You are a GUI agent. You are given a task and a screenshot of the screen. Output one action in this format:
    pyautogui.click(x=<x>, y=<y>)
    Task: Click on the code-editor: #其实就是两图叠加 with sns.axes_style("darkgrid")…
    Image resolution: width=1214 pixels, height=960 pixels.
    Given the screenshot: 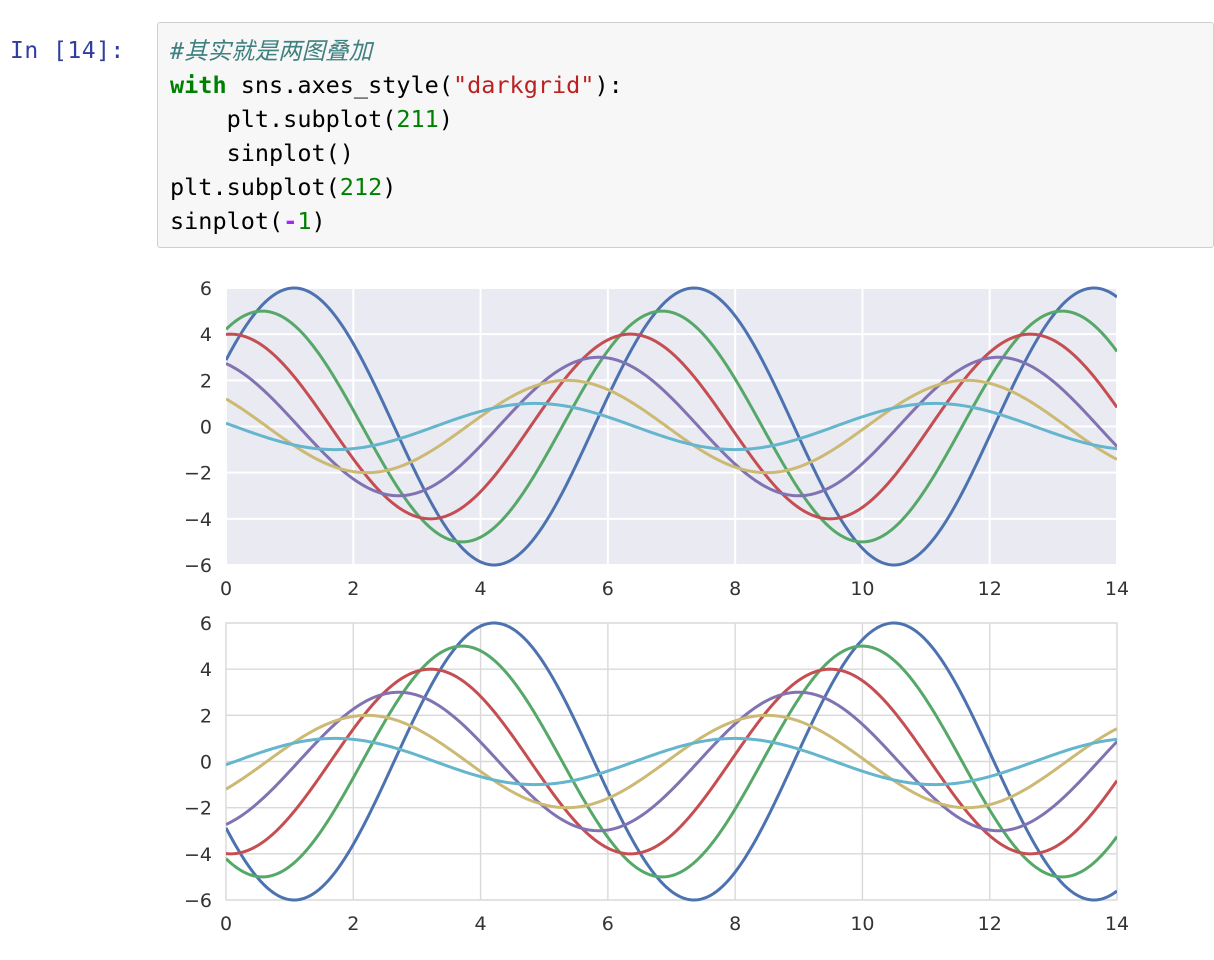 What is the action you would take?
    pyautogui.click(x=396, y=136)
    